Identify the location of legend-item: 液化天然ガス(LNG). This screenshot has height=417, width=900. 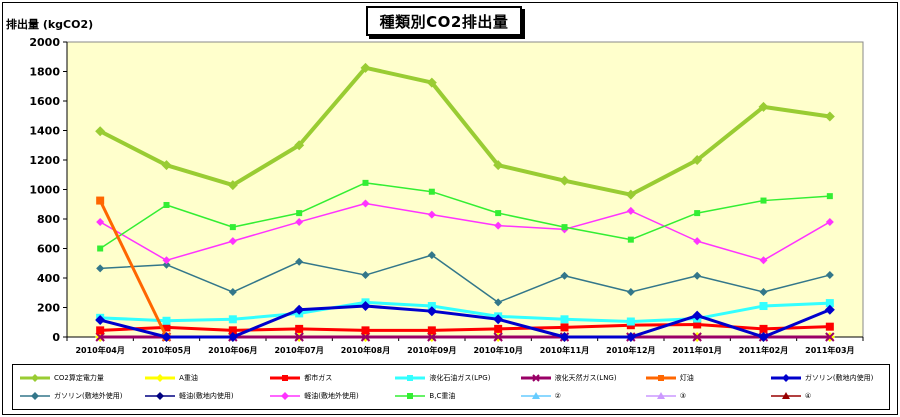
(568, 378).